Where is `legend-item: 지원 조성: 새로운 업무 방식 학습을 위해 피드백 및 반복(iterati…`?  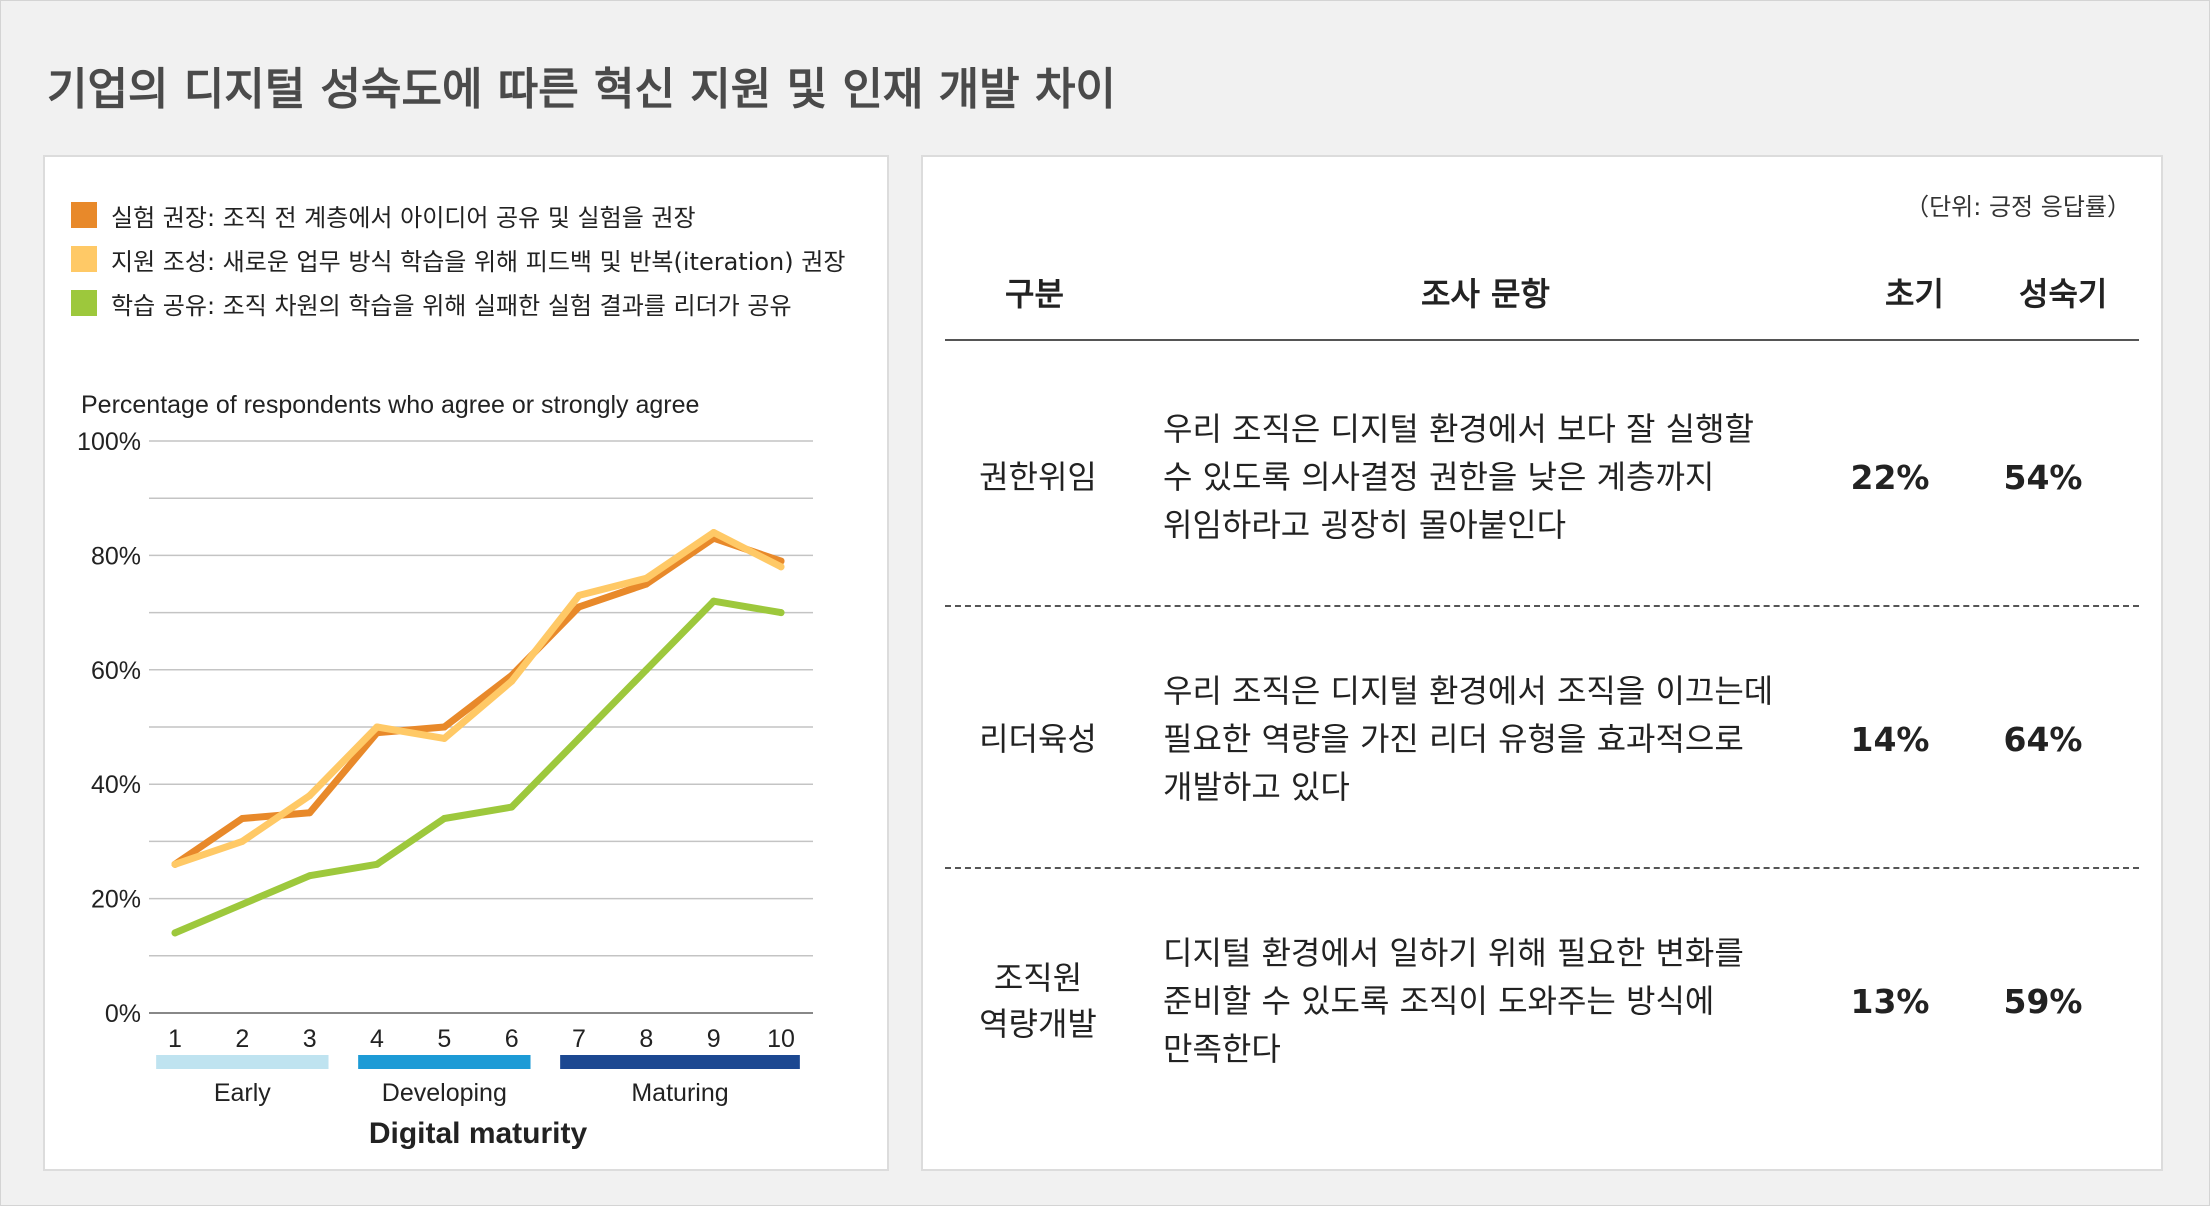
legend-item: 지원 조성: 새로운 업무 방식 학습을 위해 피드백 및 반복(iterati… is located at coordinates (458, 259).